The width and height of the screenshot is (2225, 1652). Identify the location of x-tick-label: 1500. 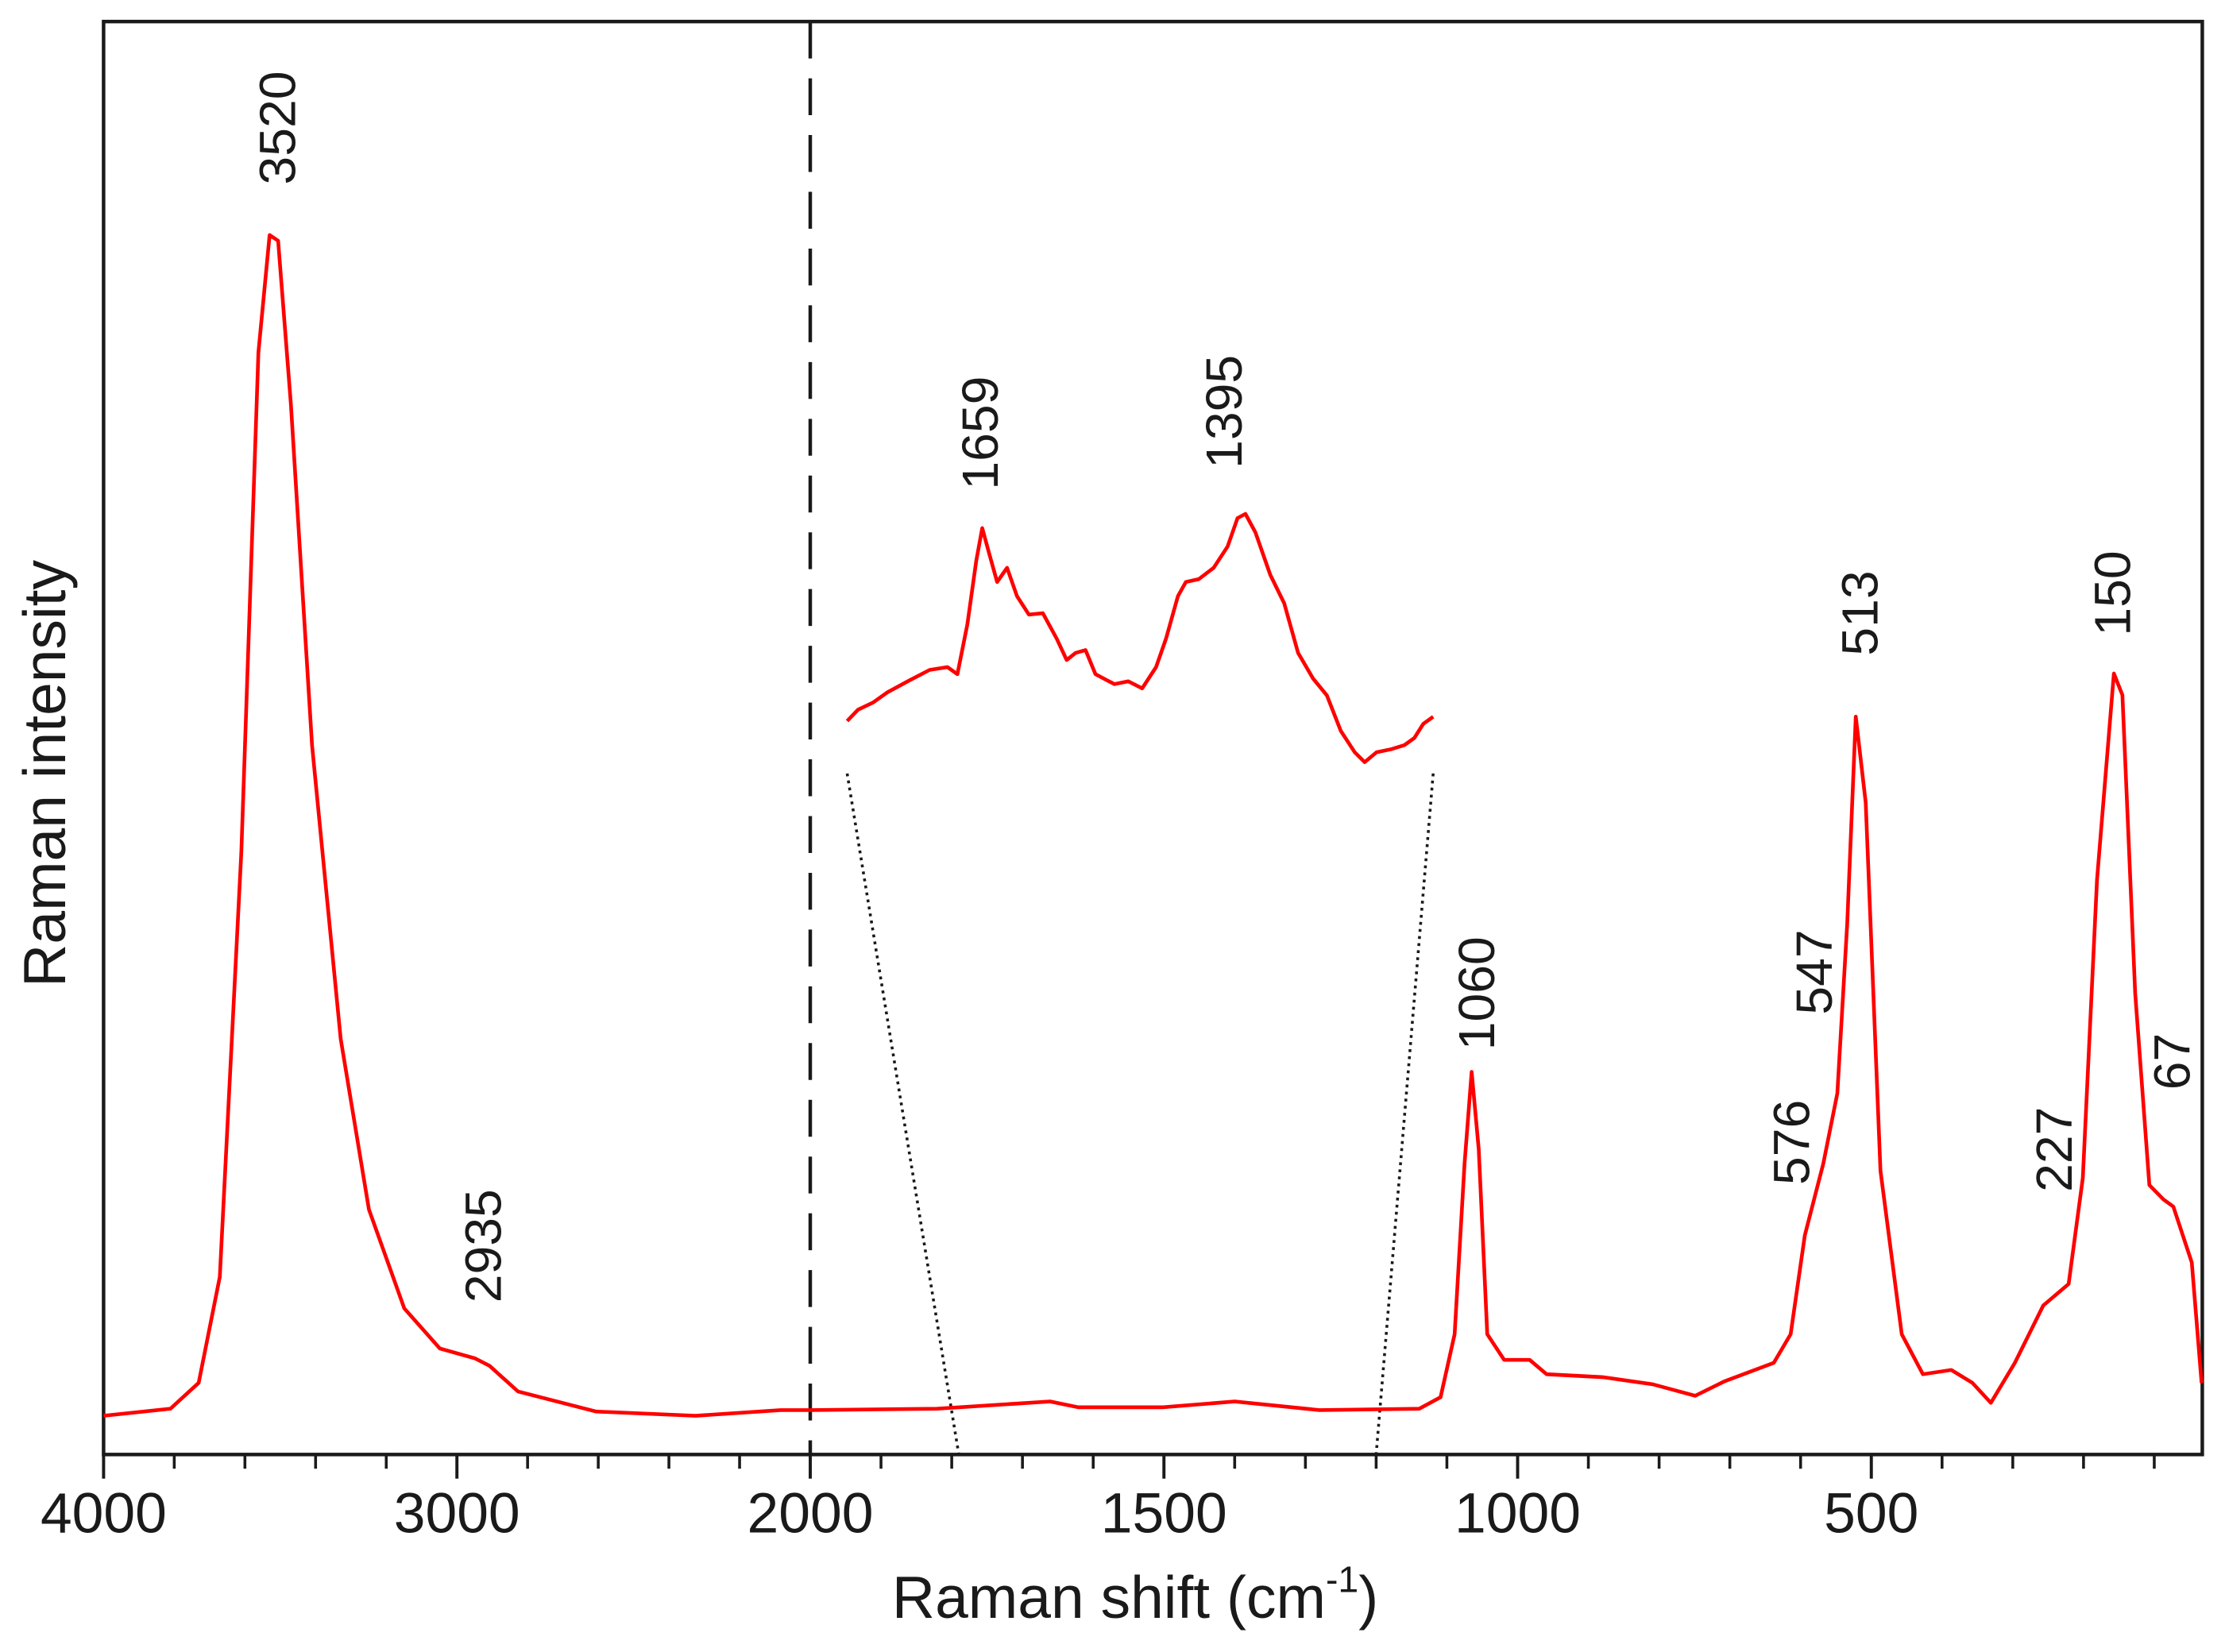
(1164, 1514).